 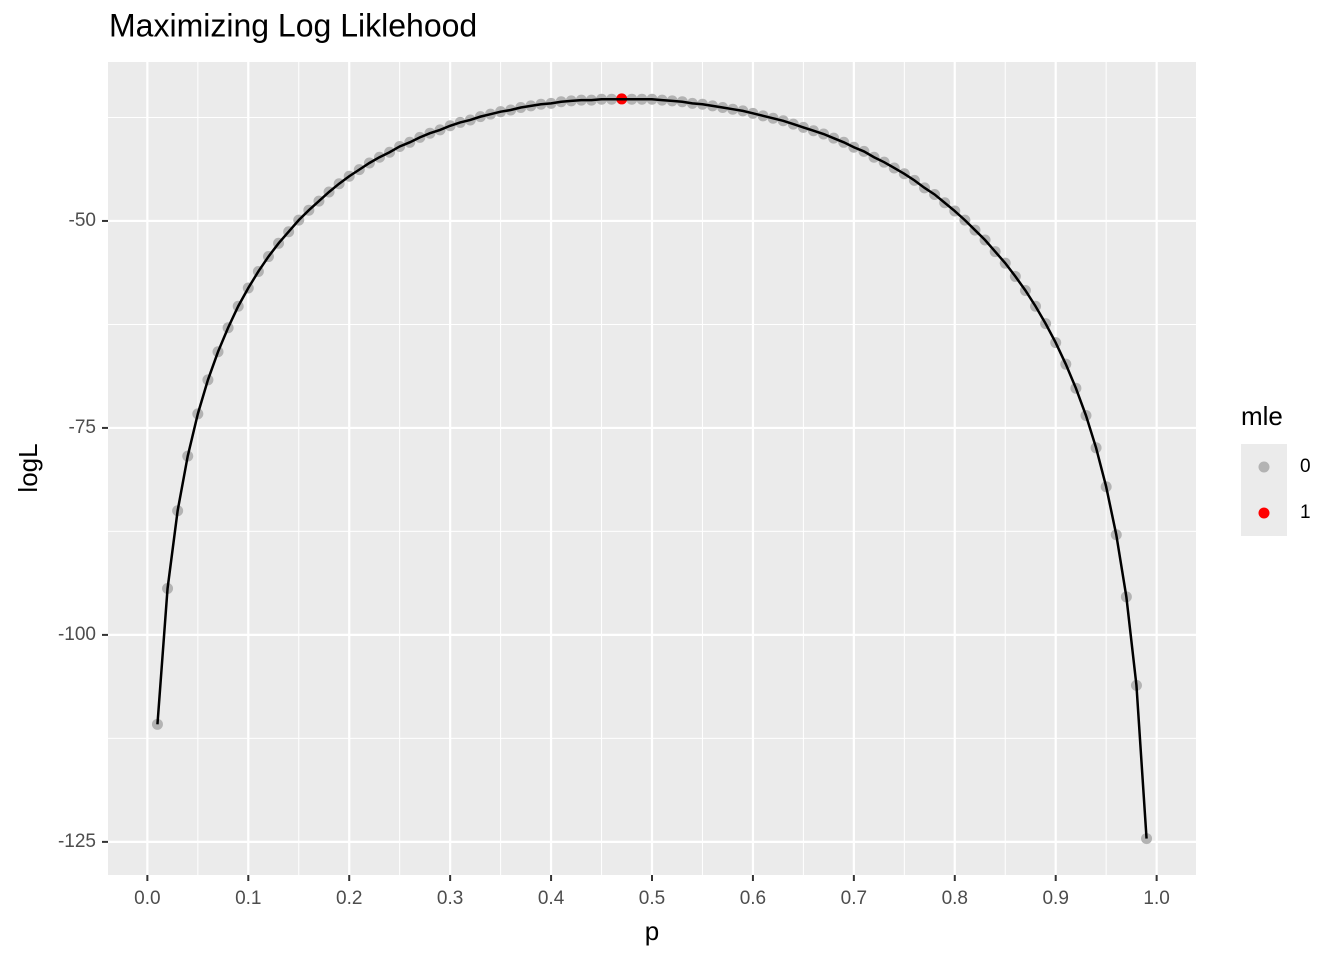 I want to click on y-tick-label: -75, so click(x=82, y=427).